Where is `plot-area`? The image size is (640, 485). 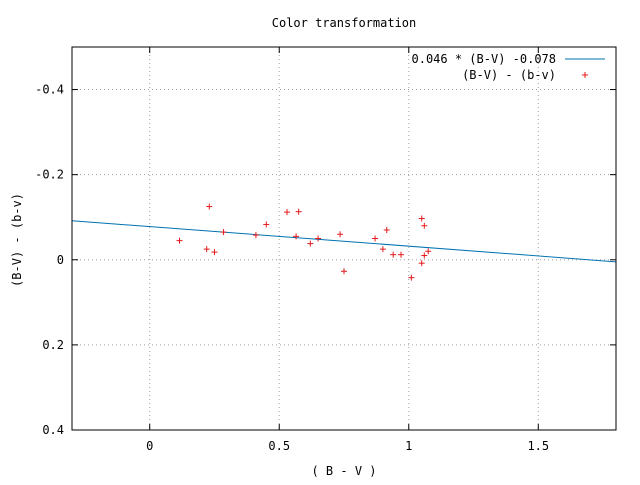 plot-area is located at coordinates (344, 242).